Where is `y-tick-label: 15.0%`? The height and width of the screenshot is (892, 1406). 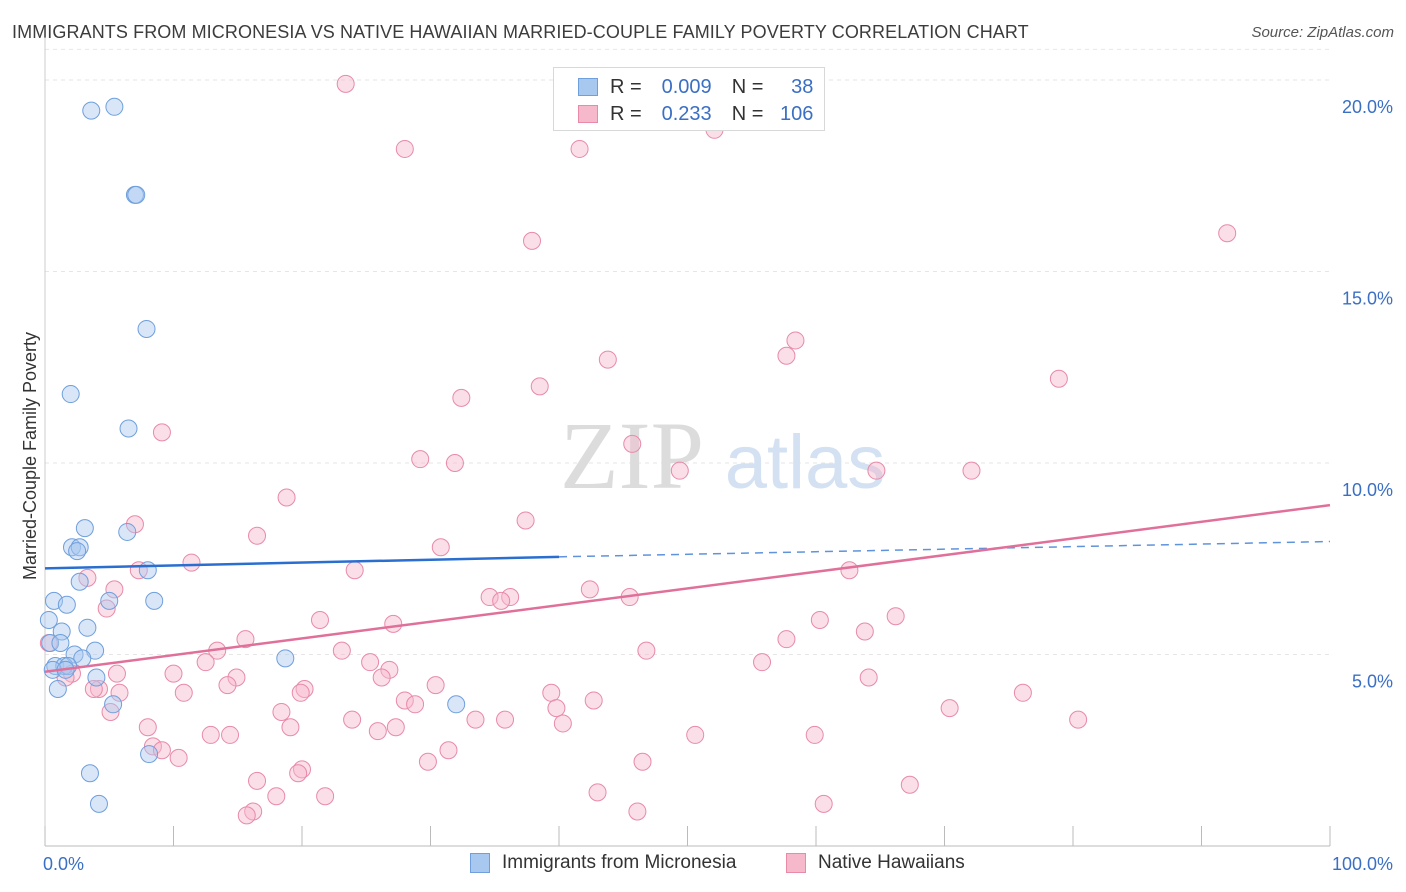 y-tick-label: 15.0% is located at coordinates (1367, 299).